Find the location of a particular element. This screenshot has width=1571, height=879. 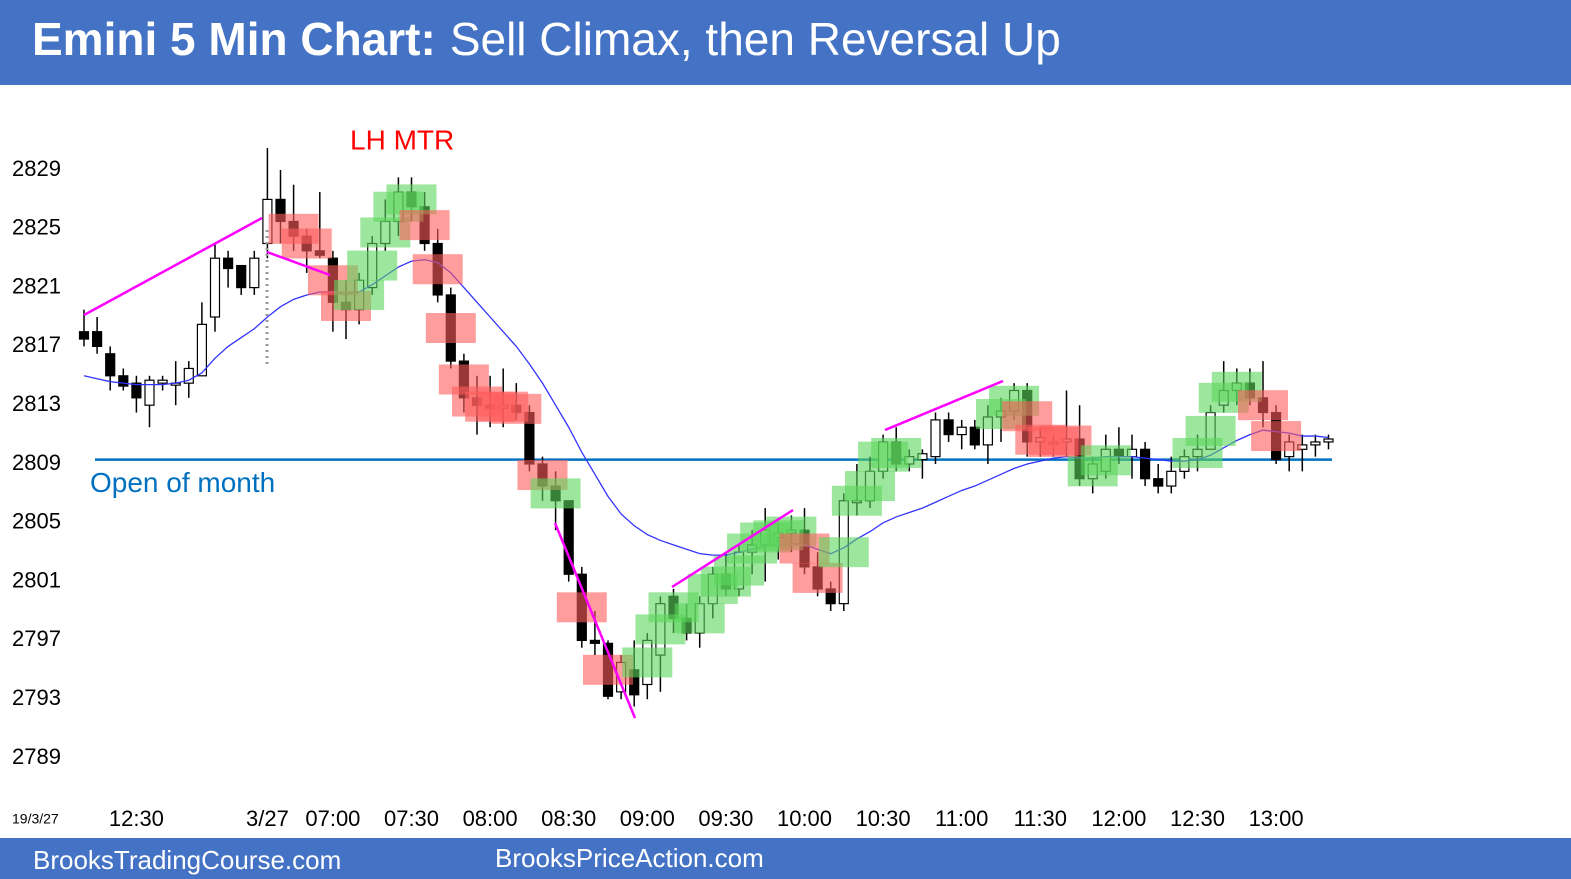

x-tick-label: 09:30 is located at coordinates (725, 818).